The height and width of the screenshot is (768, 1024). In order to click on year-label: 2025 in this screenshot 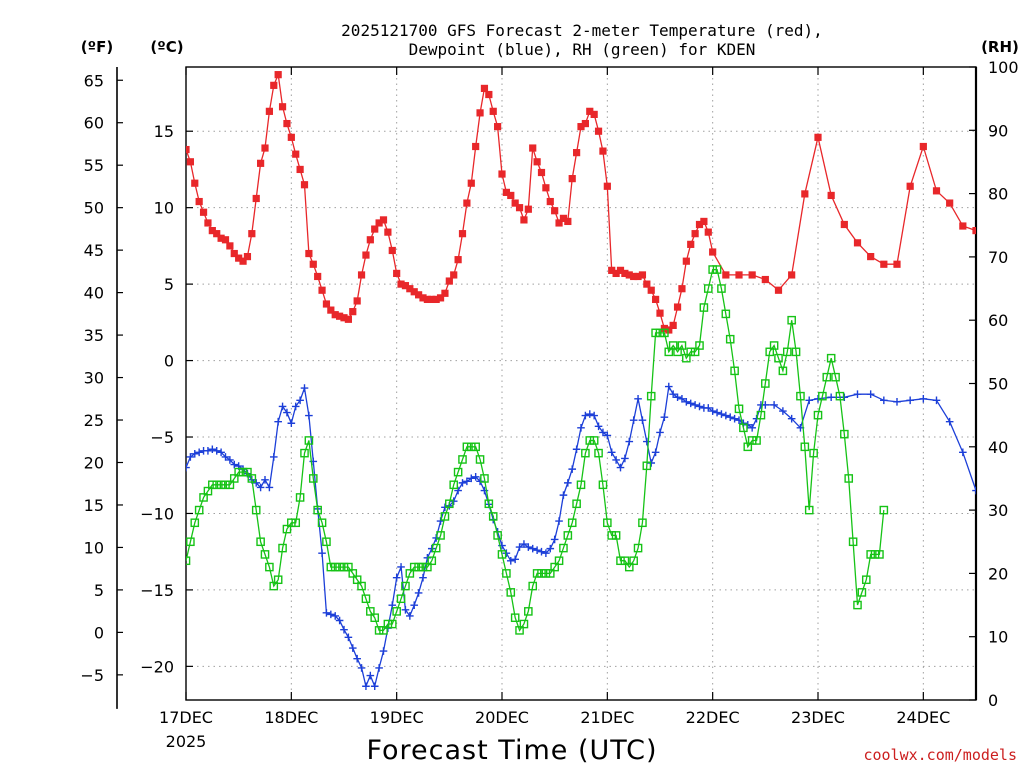, I will do `click(186, 741)`.